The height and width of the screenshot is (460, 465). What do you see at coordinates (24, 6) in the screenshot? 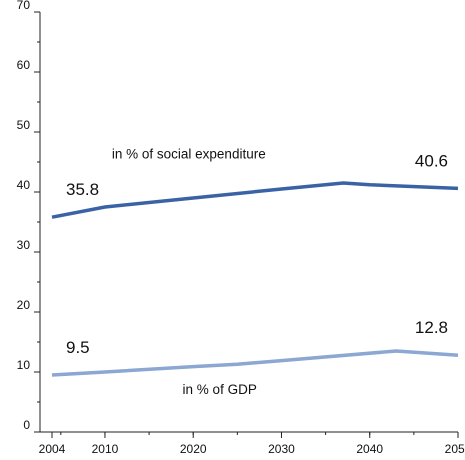
I see `y-tick-label: 70` at bounding box center [24, 6].